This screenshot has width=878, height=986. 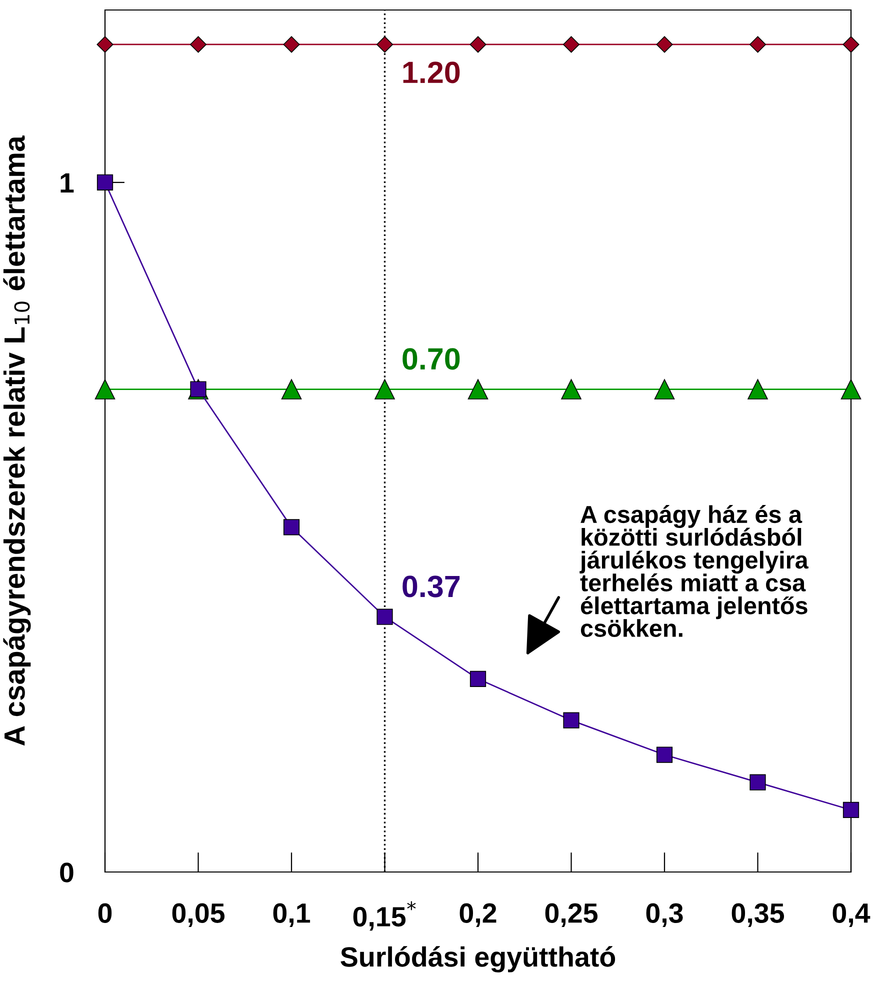 I want to click on y-tick-label: 1, so click(x=67, y=182).